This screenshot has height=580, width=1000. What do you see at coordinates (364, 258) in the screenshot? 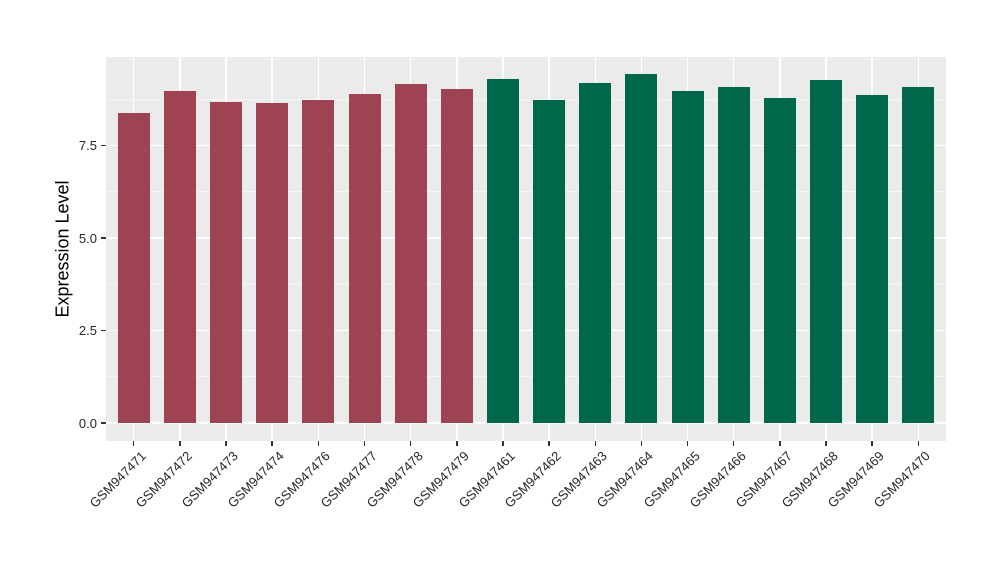
I see `bar-GSM947477` at bounding box center [364, 258].